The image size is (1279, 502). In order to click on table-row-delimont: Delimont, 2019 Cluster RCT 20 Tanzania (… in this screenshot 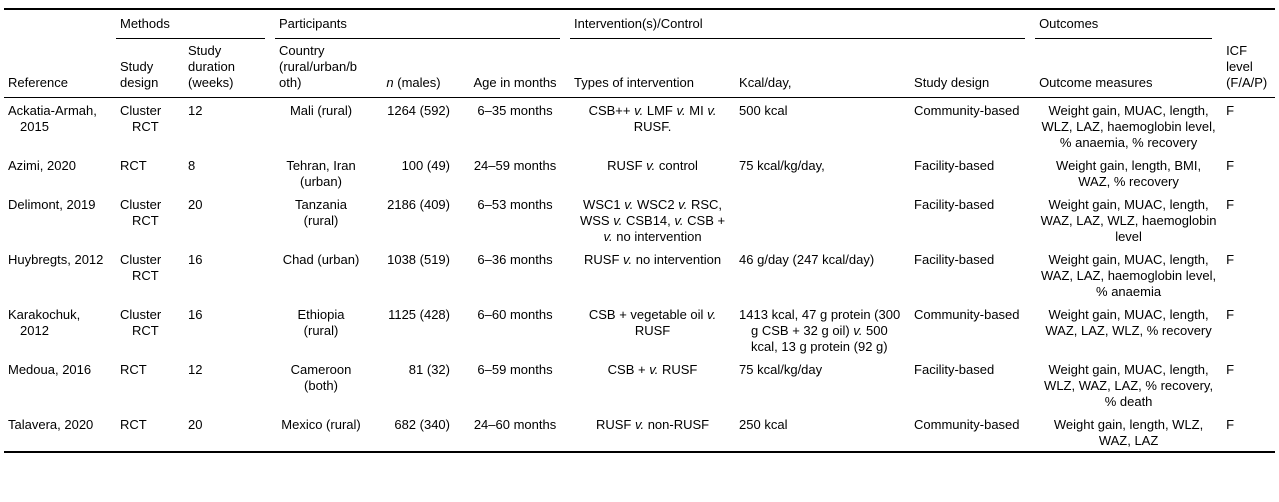, I will do `click(639, 219)`.